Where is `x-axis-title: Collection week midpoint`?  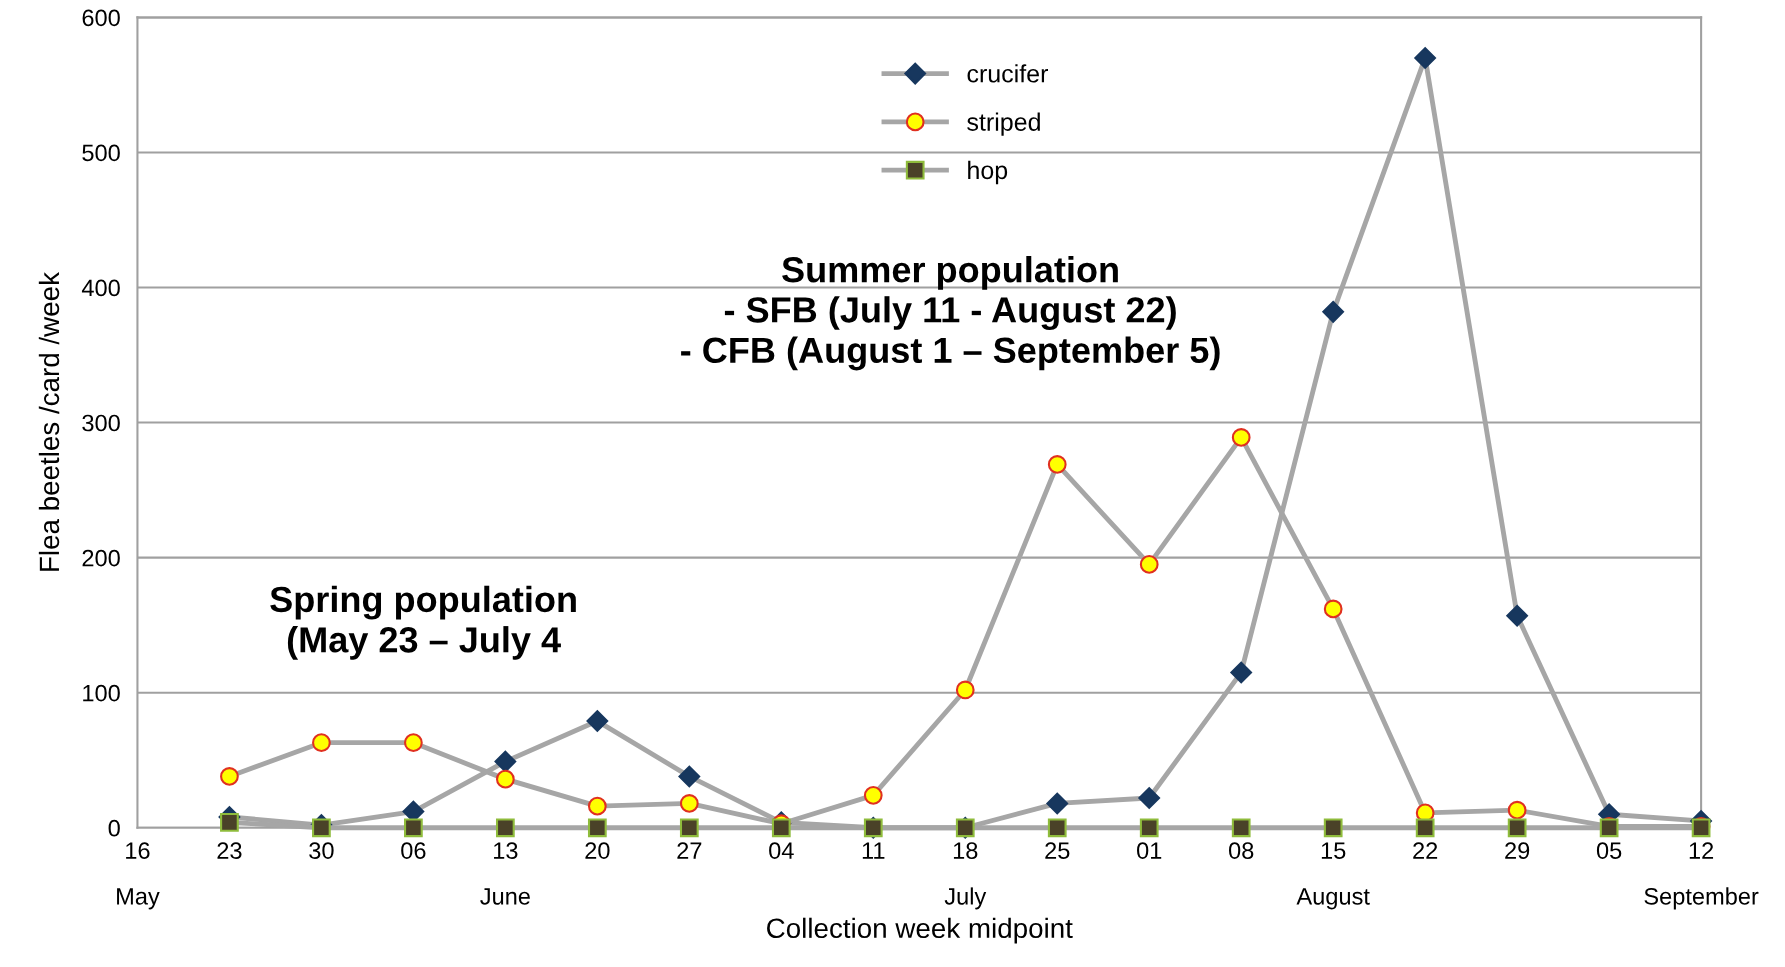 x-axis-title: Collection week midpoint is located at coordinates (920, 930).